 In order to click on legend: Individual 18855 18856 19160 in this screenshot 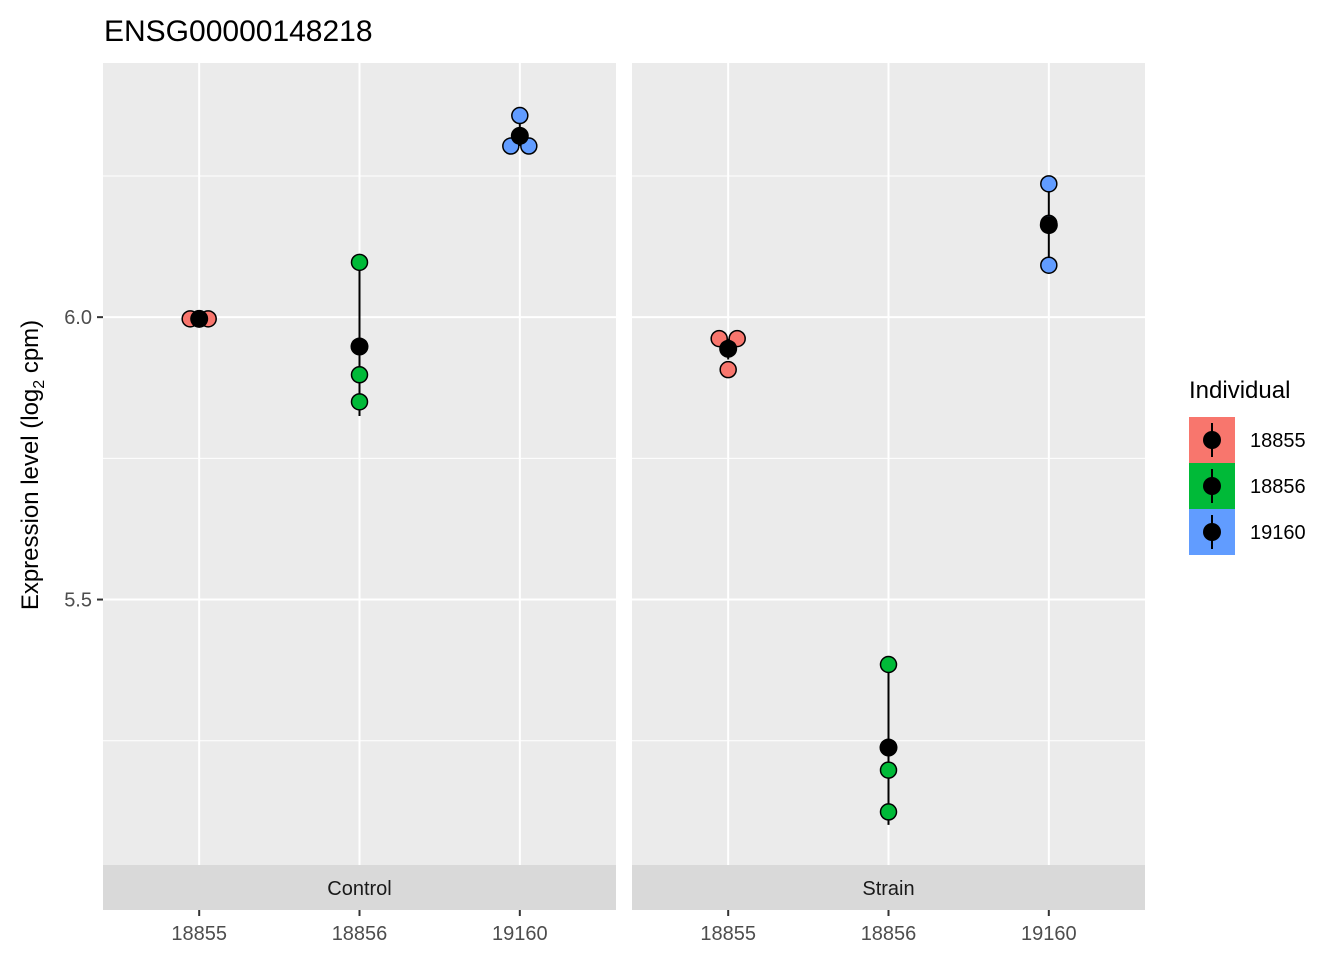, I will do `click(1247, 466)`.